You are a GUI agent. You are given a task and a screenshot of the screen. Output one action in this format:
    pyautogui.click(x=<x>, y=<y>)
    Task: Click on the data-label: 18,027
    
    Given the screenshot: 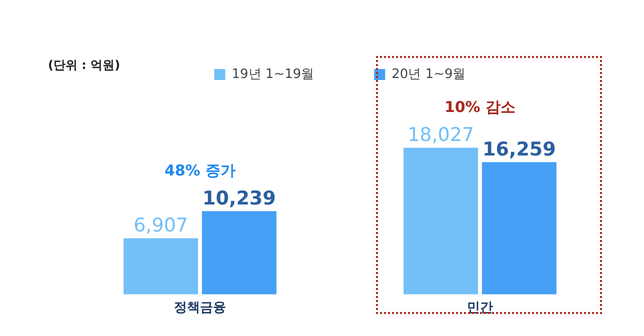 What is the action you would take?
    pyautogui.click(x=441, y=135)
    